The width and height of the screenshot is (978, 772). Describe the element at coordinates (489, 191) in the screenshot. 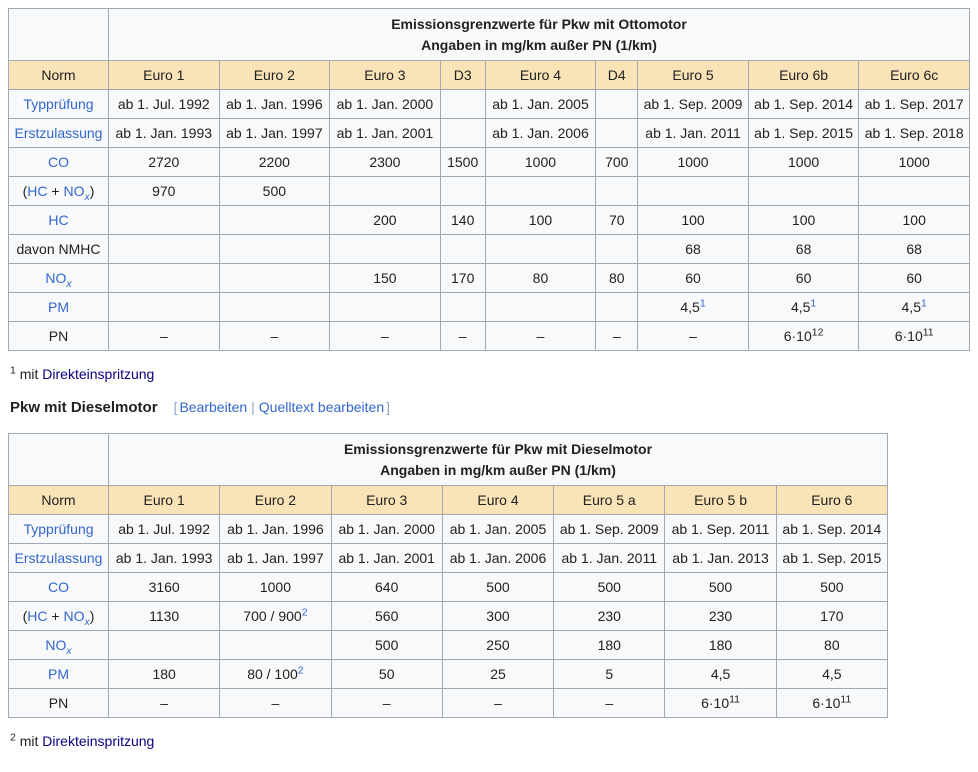

I see `row-hc-plus-nox: (HC + NOx) 970 500` at that location.